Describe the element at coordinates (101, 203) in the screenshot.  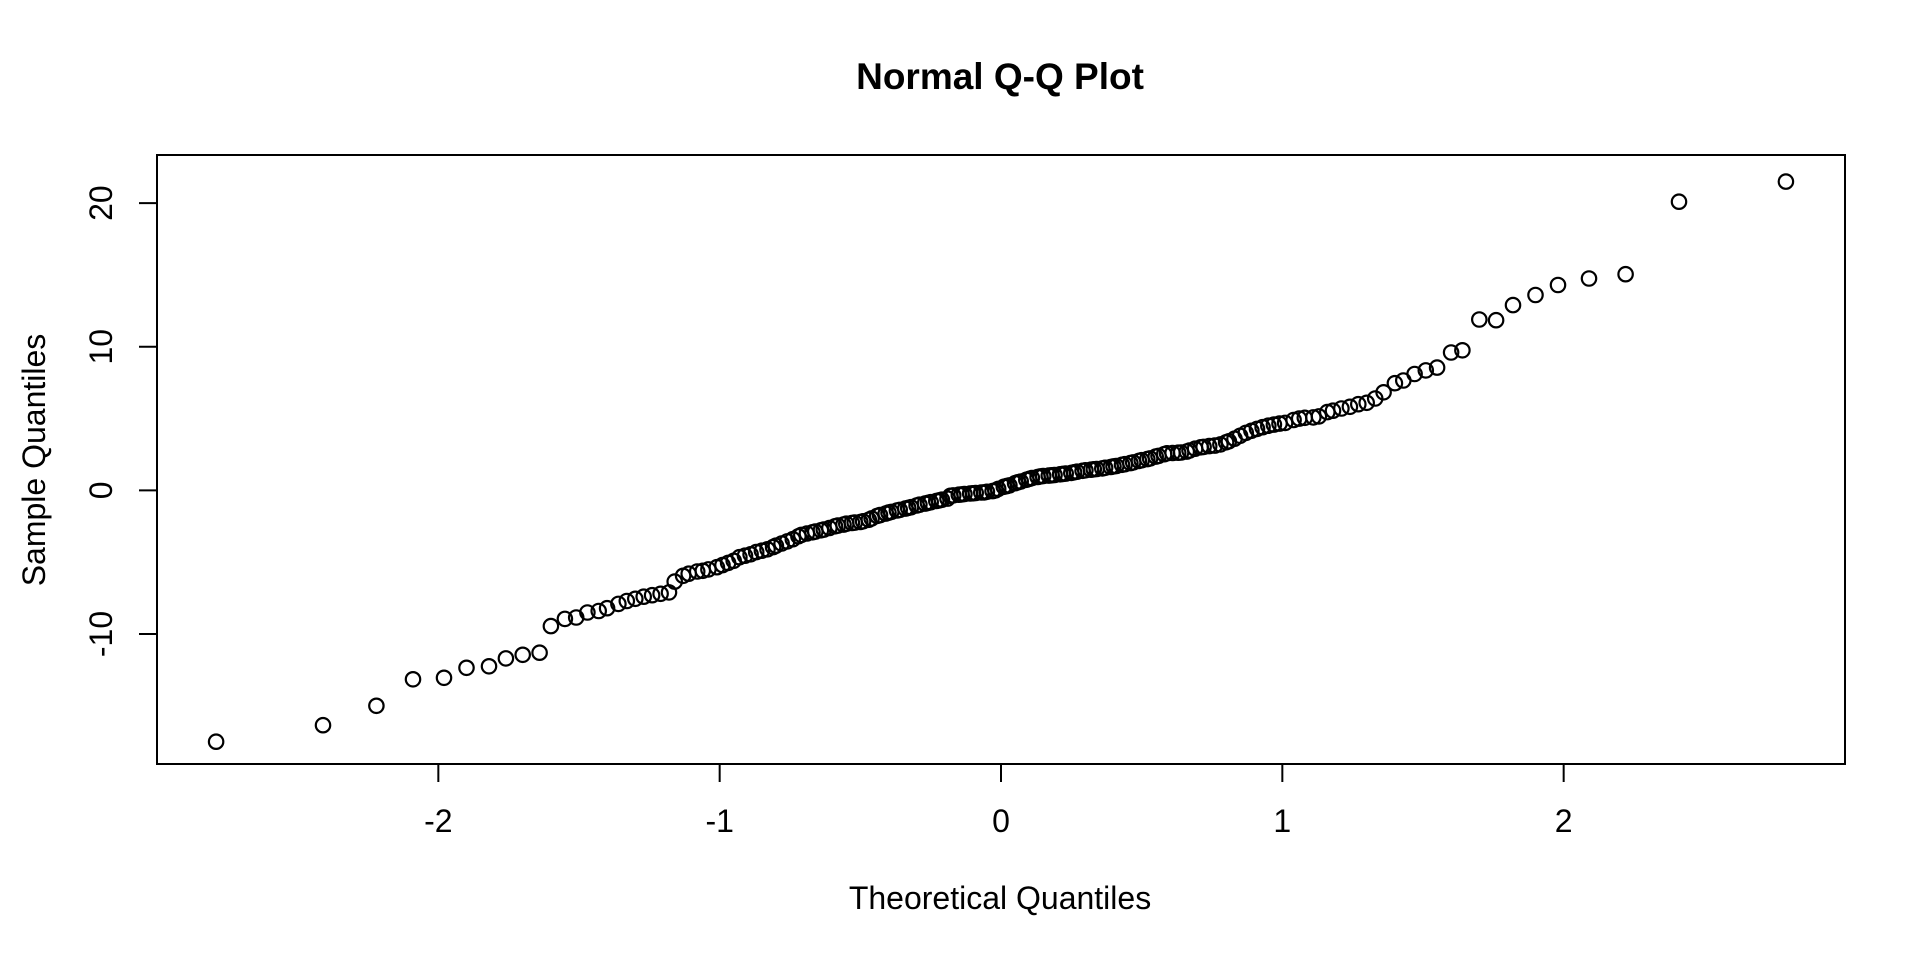
I see `y-tick-label: 20` at that location.